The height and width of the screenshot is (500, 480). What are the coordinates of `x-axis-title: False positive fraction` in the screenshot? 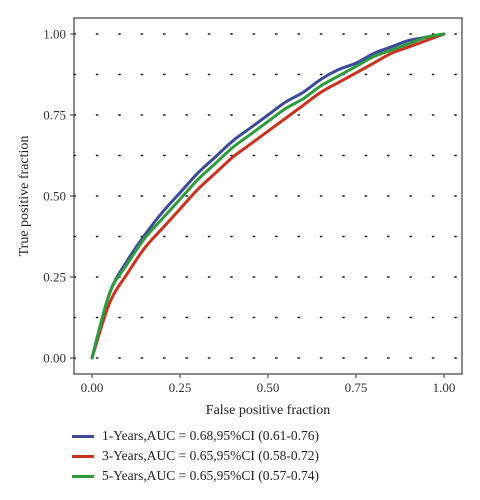 It's located at (268, 410).